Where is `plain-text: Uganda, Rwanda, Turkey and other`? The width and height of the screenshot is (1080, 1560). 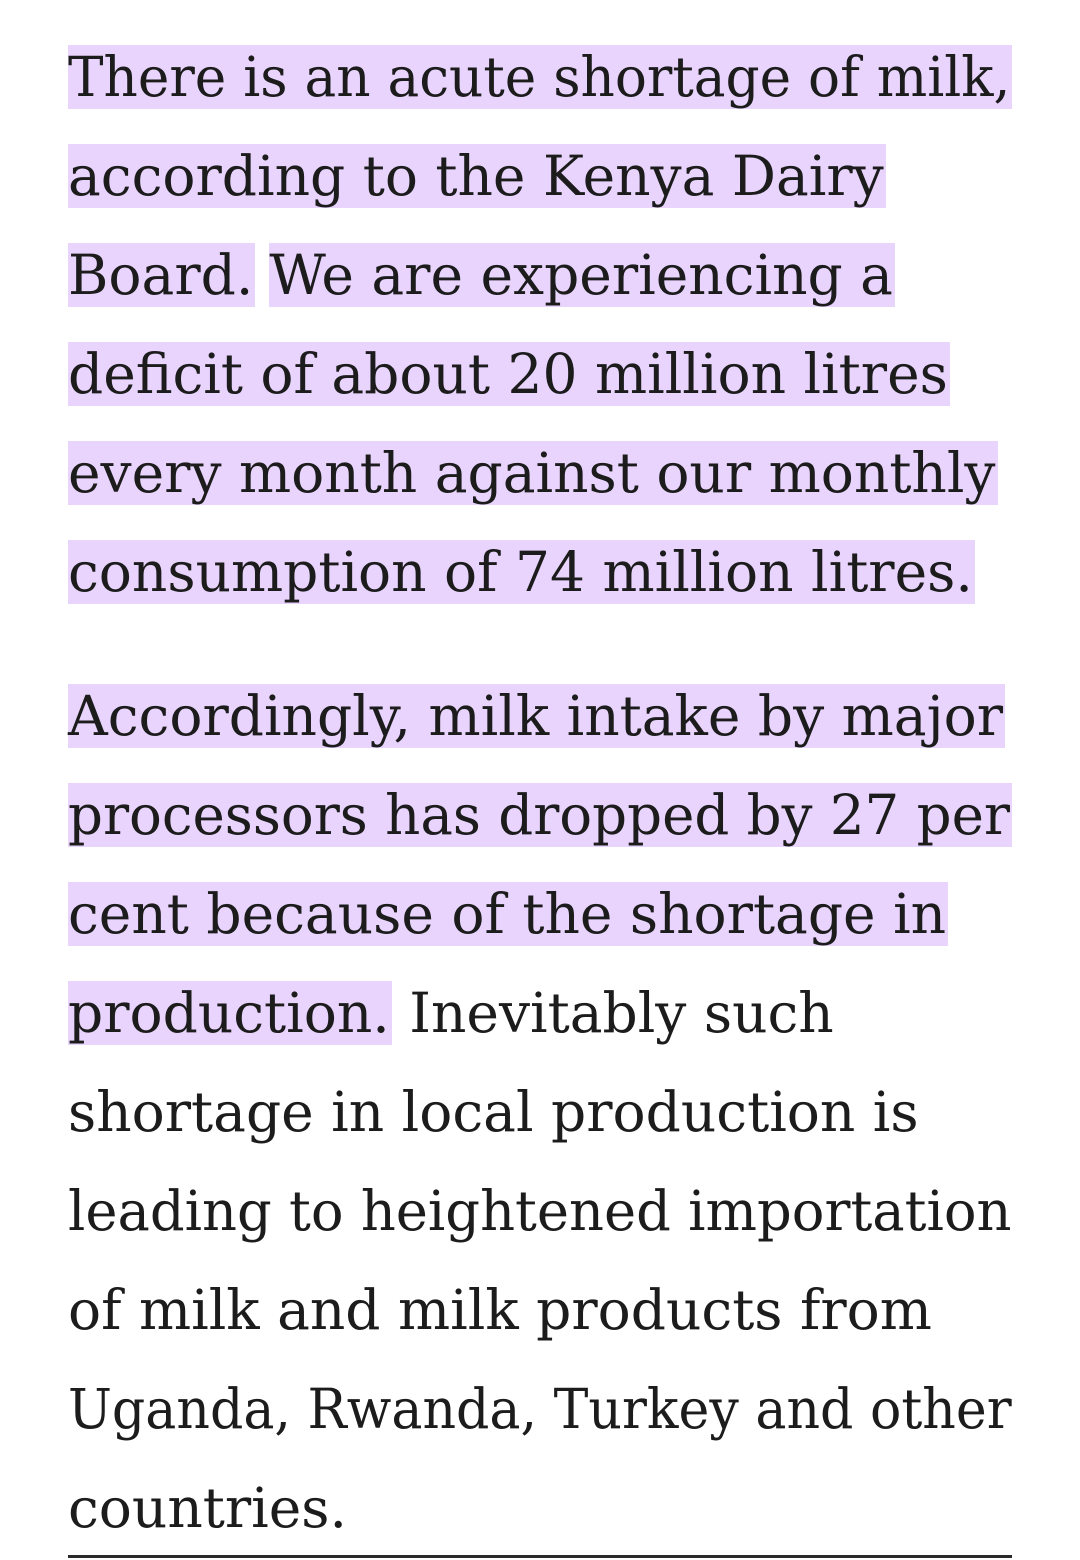
plain-text: Uganda, Rwanda, Turkey and other is located at coordinates (540, 1409).